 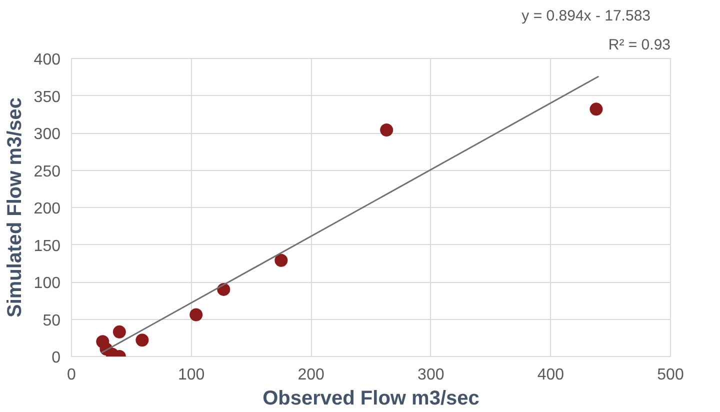 What do you see at coordinates (431, 375) in the screenshot?
I see `x-tick-label: 300` at bounding box center [431, 375].